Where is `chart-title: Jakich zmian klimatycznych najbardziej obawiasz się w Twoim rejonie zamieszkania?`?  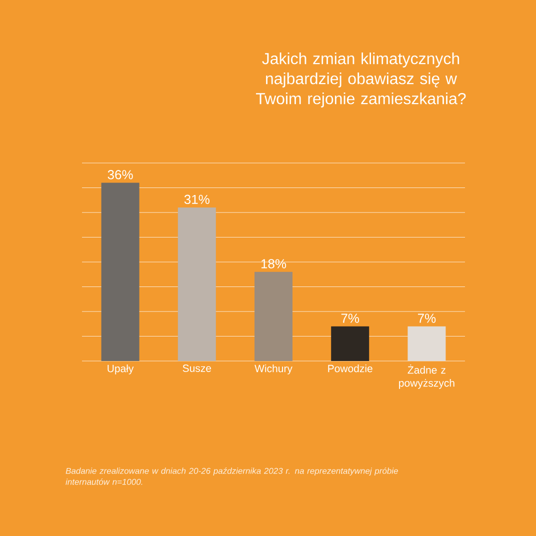
chart-title: Jakich zmian klimatycznych najbardziej obawiasz się w Twoim rejonie zamieszkania? is located at coordinates (361, 80).